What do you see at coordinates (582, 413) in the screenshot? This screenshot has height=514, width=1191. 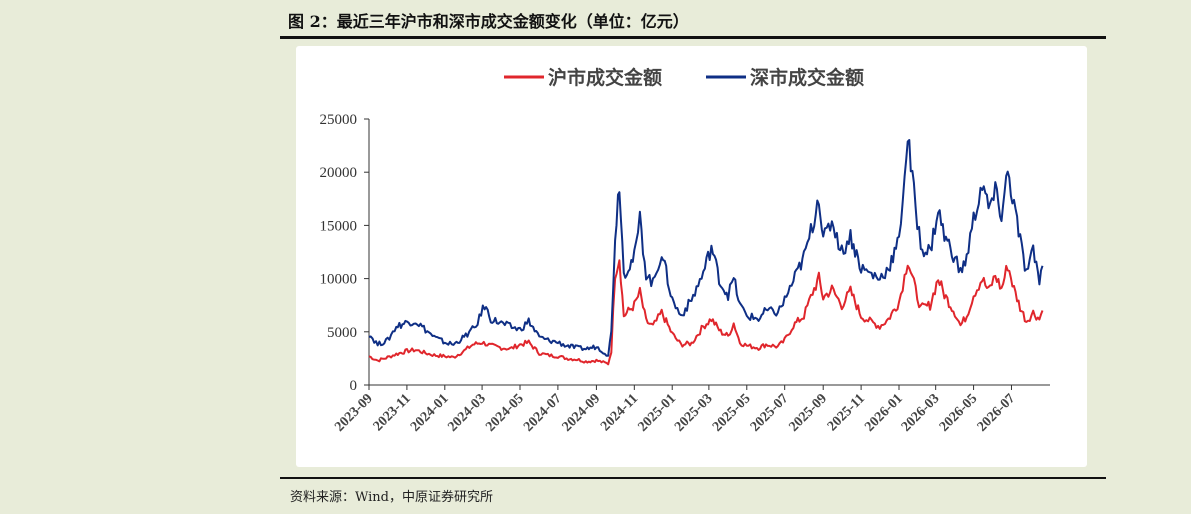 I see `x-tick-label: 2024-09` at bounding box center [582, 413].